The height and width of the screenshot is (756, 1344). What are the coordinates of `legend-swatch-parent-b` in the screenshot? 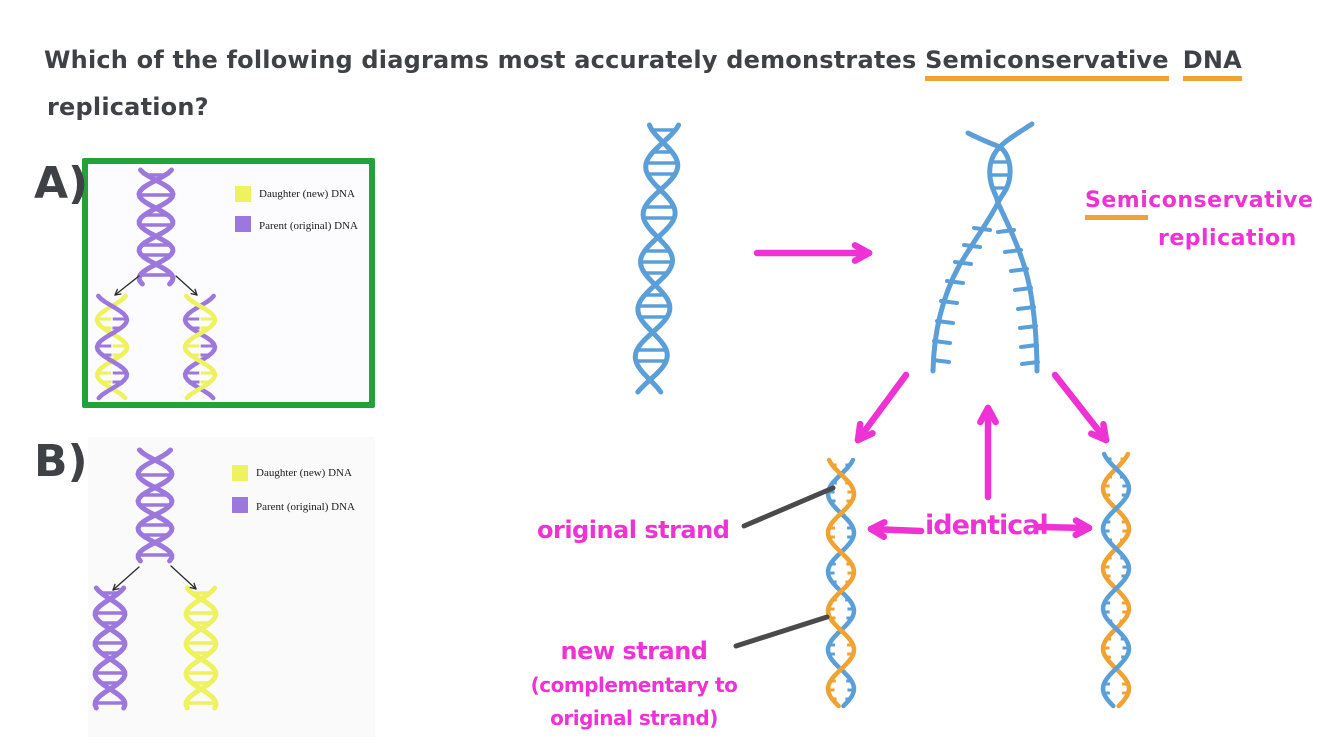 It's located at (240, 505).